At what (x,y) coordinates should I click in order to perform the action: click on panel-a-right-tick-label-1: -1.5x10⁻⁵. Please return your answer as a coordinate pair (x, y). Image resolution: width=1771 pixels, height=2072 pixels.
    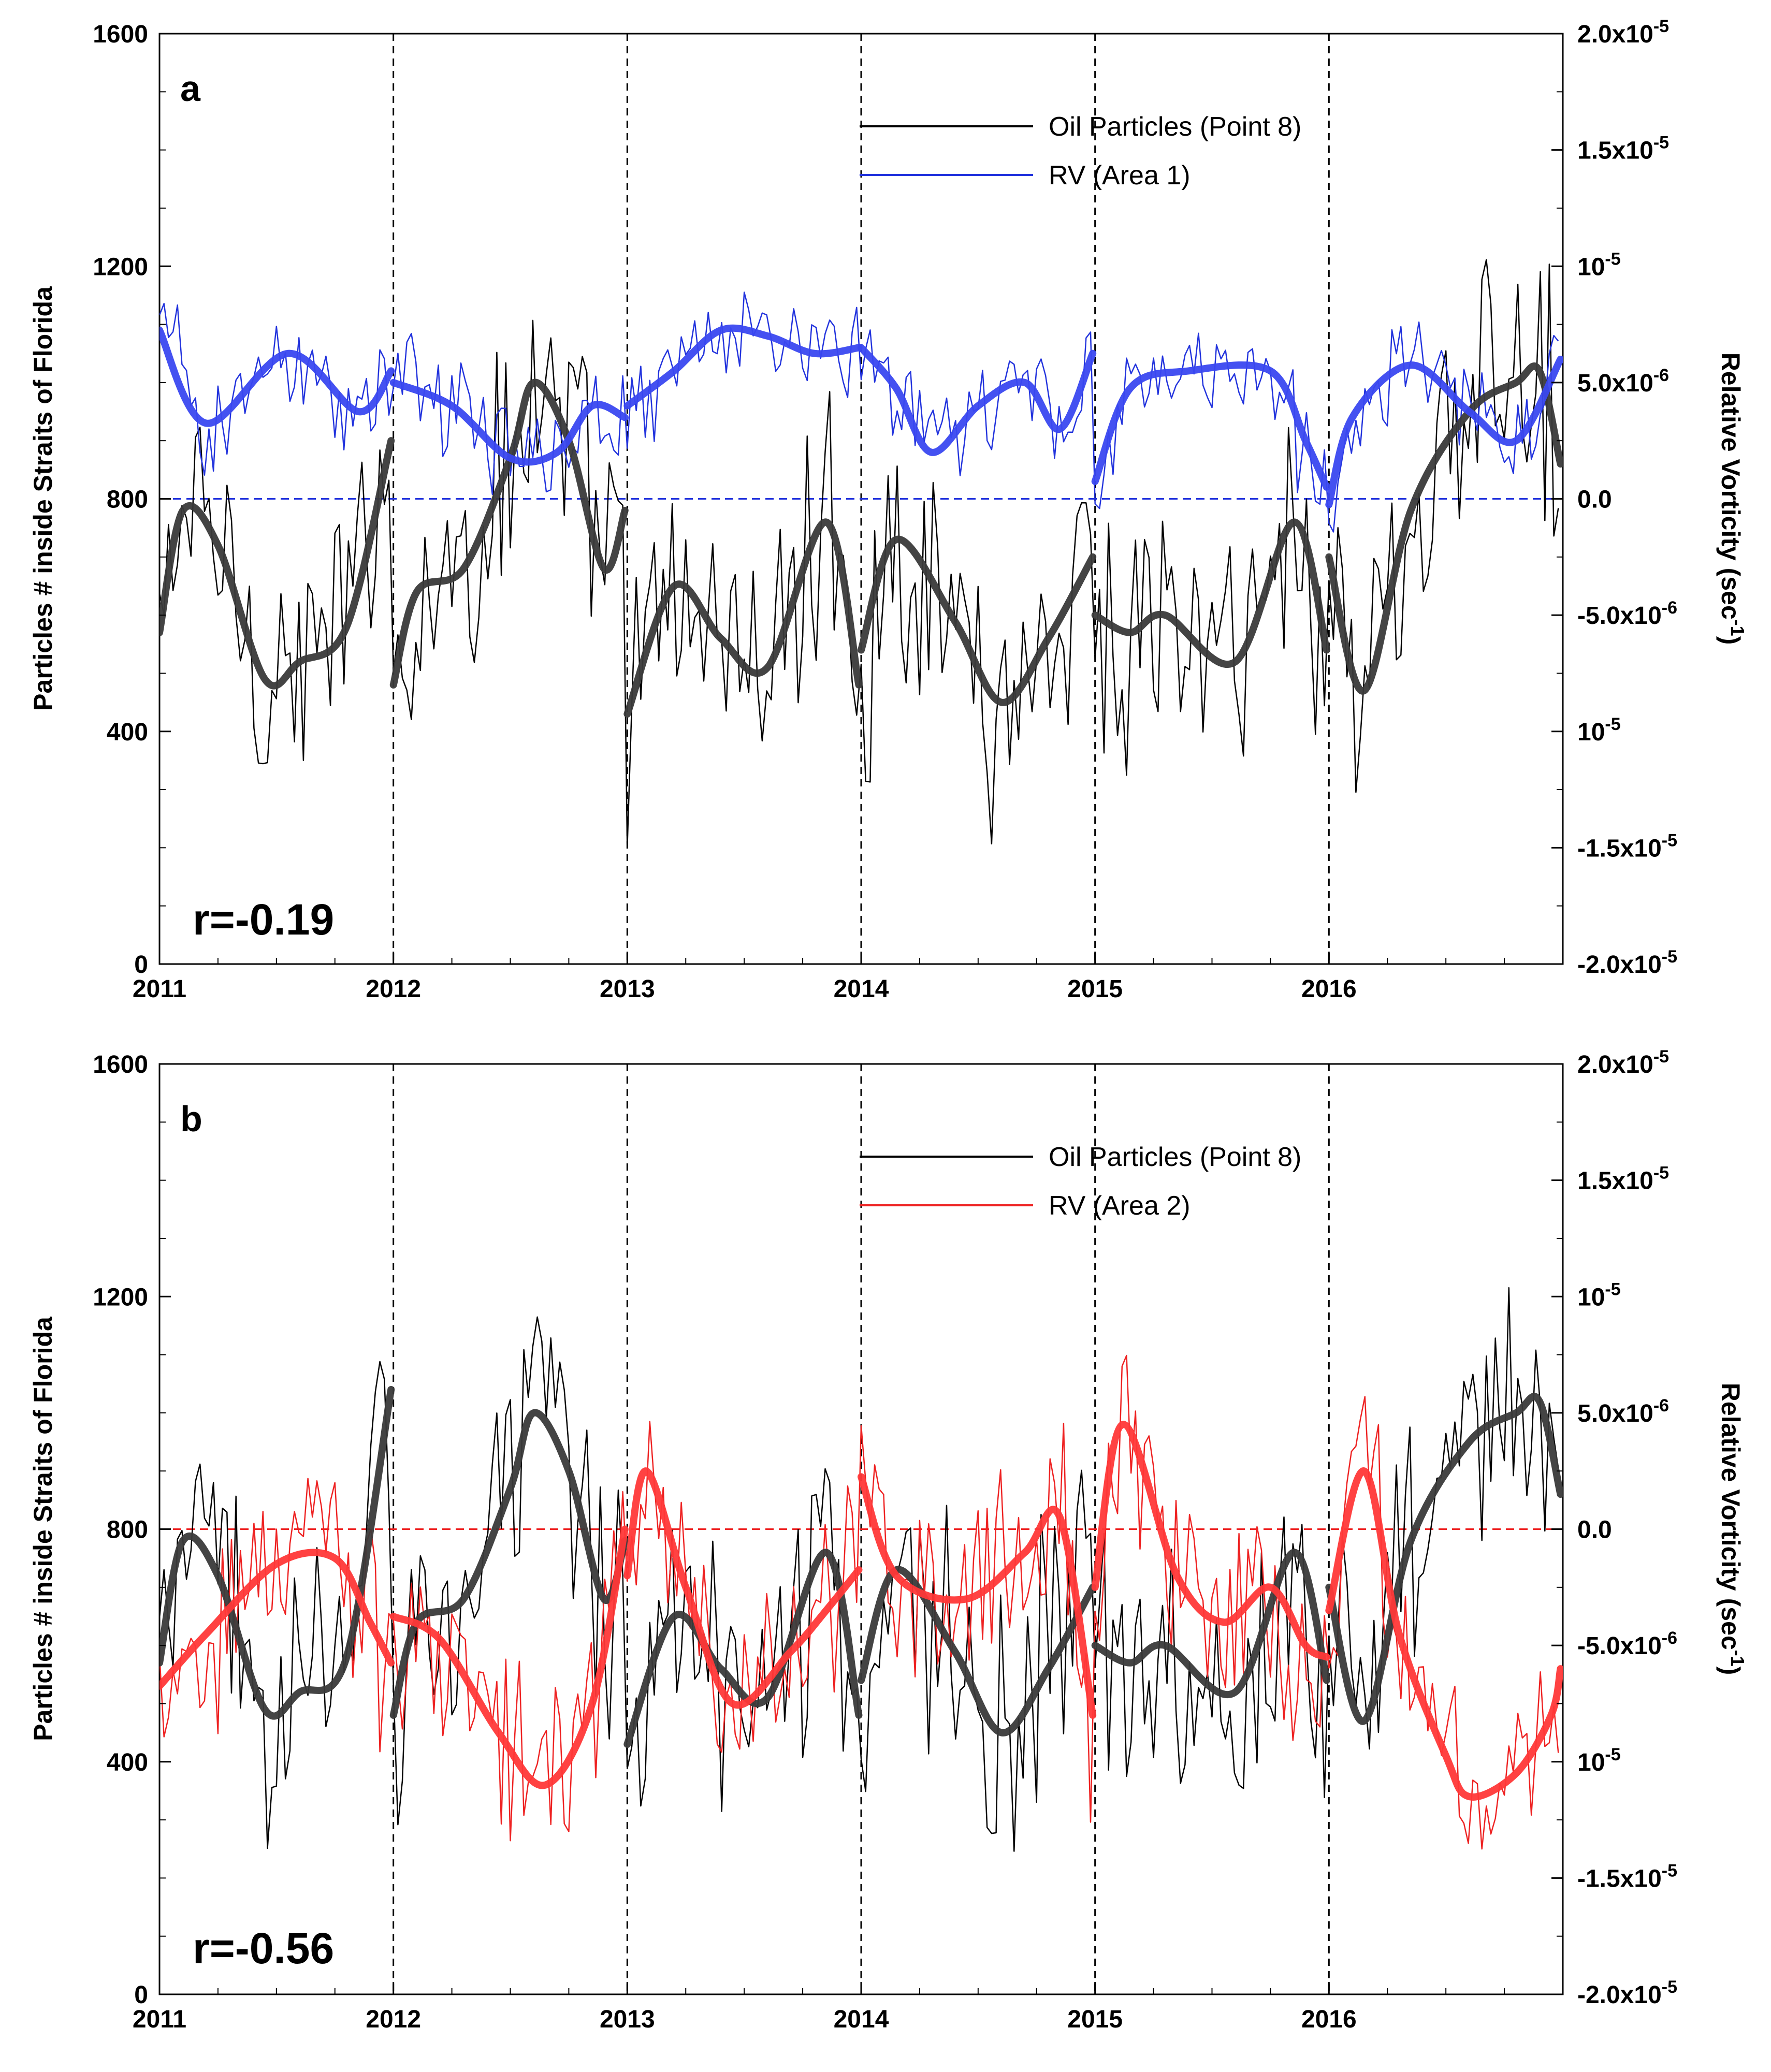
    Looking at the image, I should click on (1627, 846).